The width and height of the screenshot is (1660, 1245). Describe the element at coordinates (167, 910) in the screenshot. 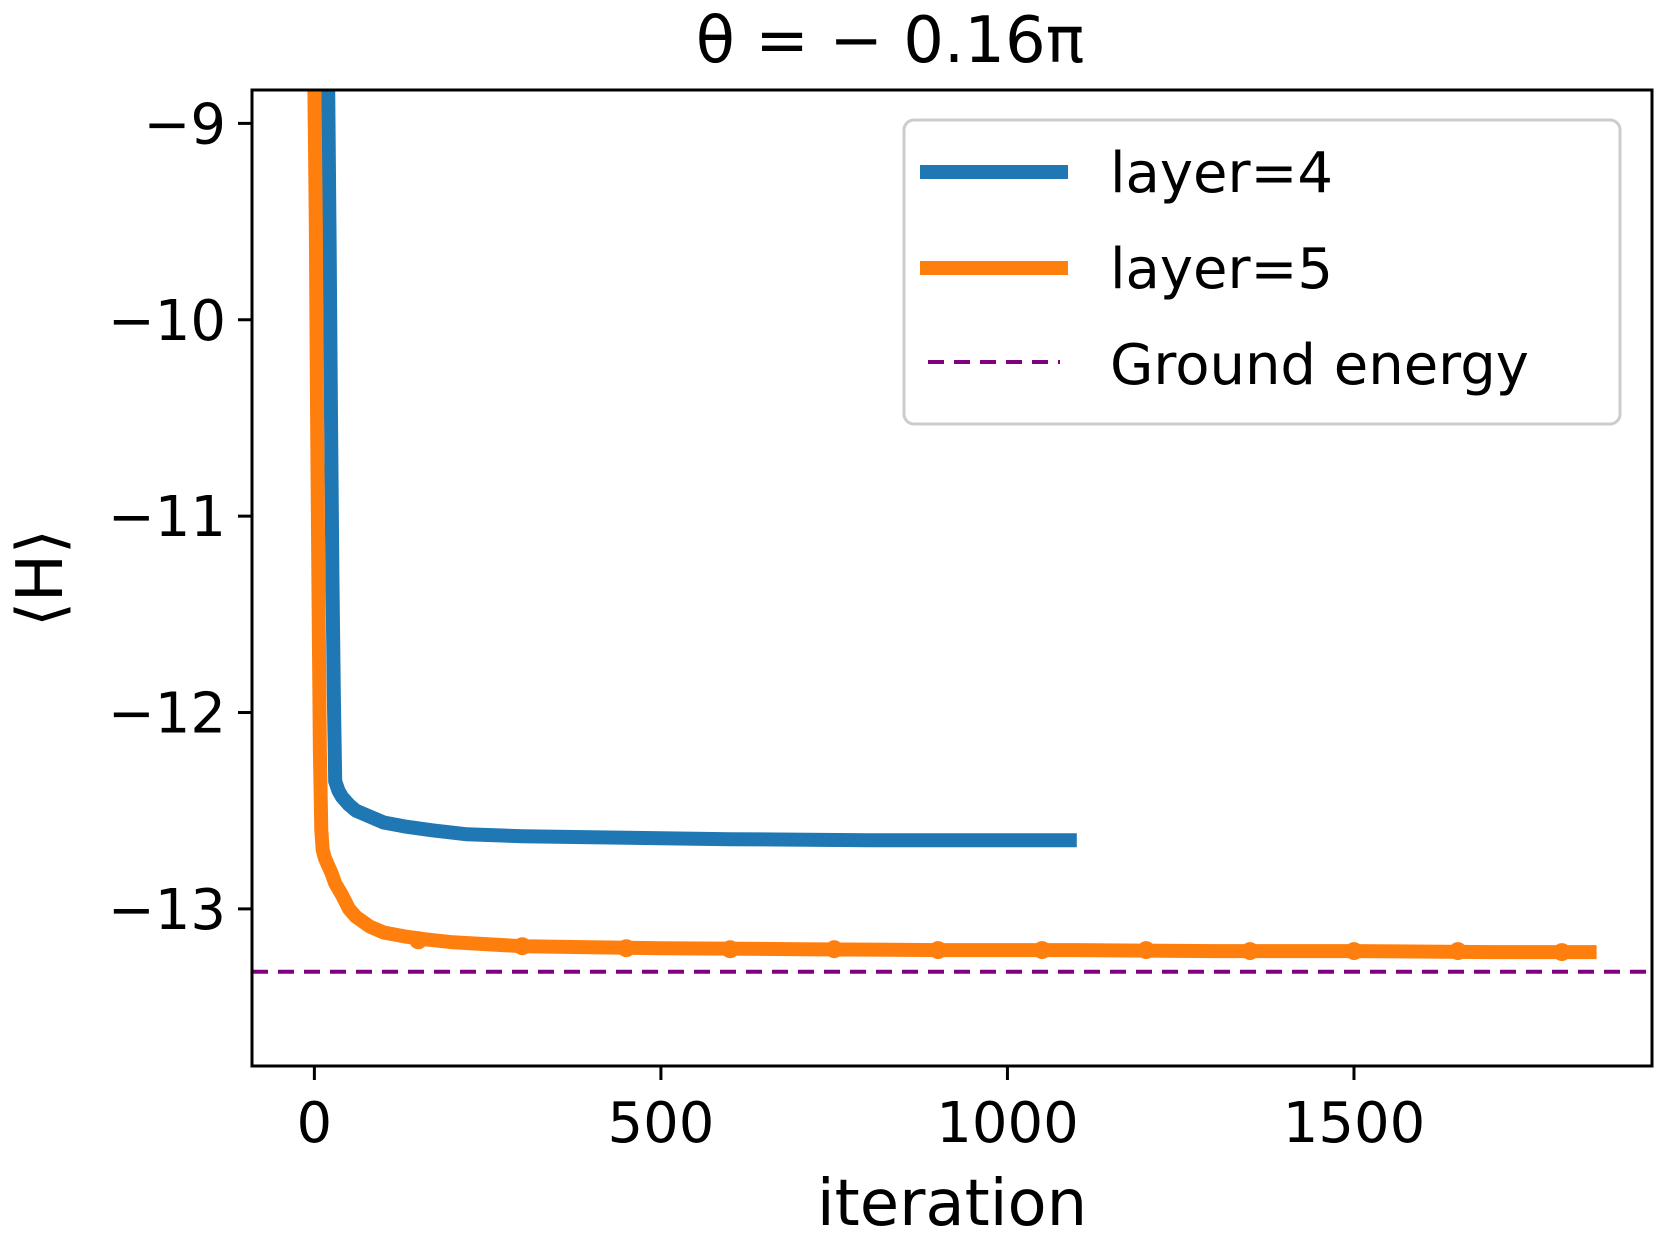

I see `y-tick-label: −13` at that location.